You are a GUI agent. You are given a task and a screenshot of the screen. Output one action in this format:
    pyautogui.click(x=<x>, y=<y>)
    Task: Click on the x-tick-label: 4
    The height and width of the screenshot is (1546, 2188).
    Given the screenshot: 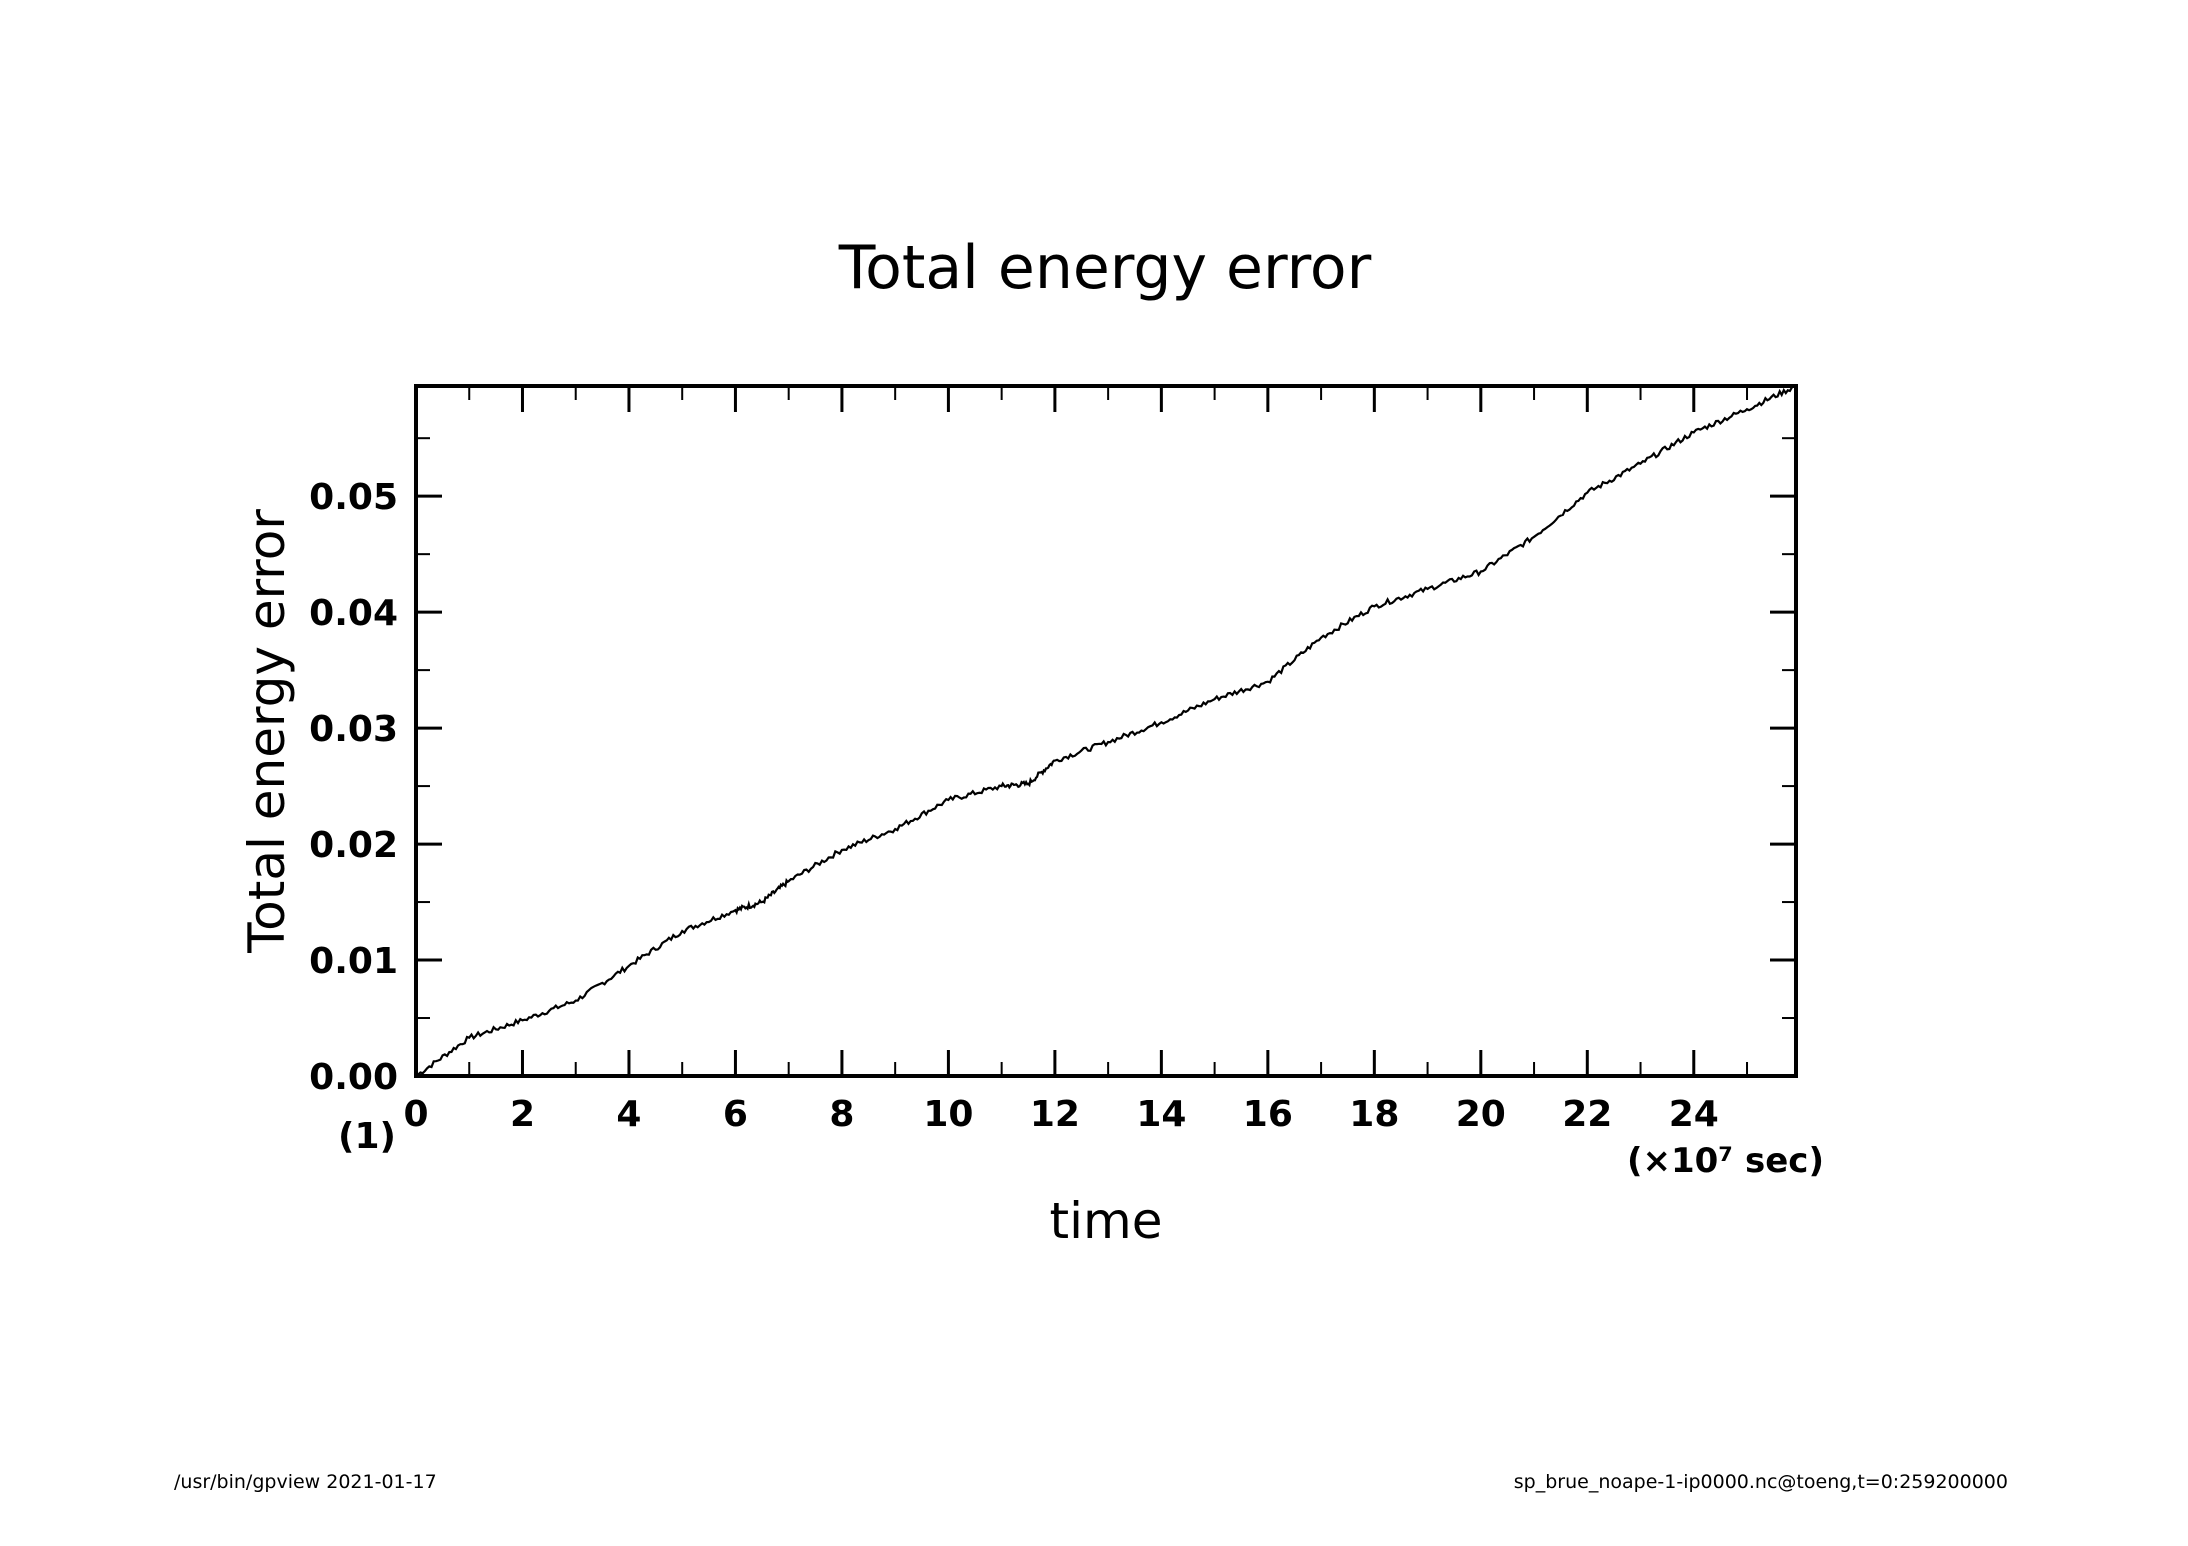 What is the action you would take?
    pyautogui.click(x=628, y=1114)
    